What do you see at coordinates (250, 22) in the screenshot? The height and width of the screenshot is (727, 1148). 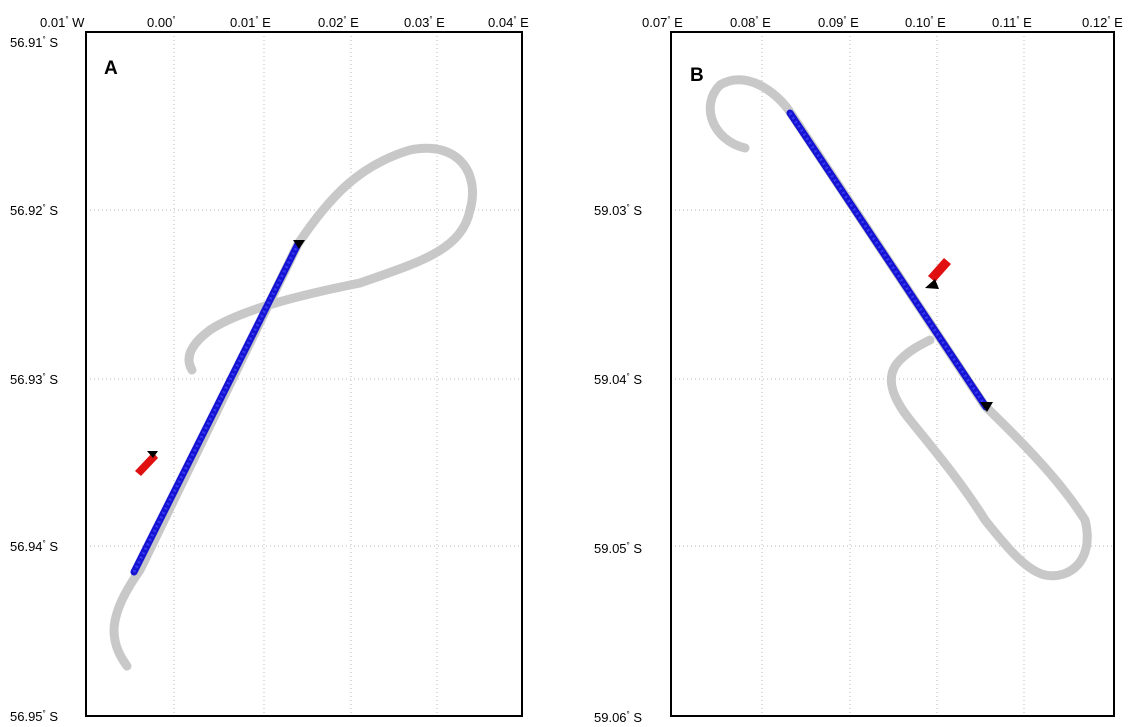 I see `lon-tick-label: 0.01° E` at bounding box center [250, 22].